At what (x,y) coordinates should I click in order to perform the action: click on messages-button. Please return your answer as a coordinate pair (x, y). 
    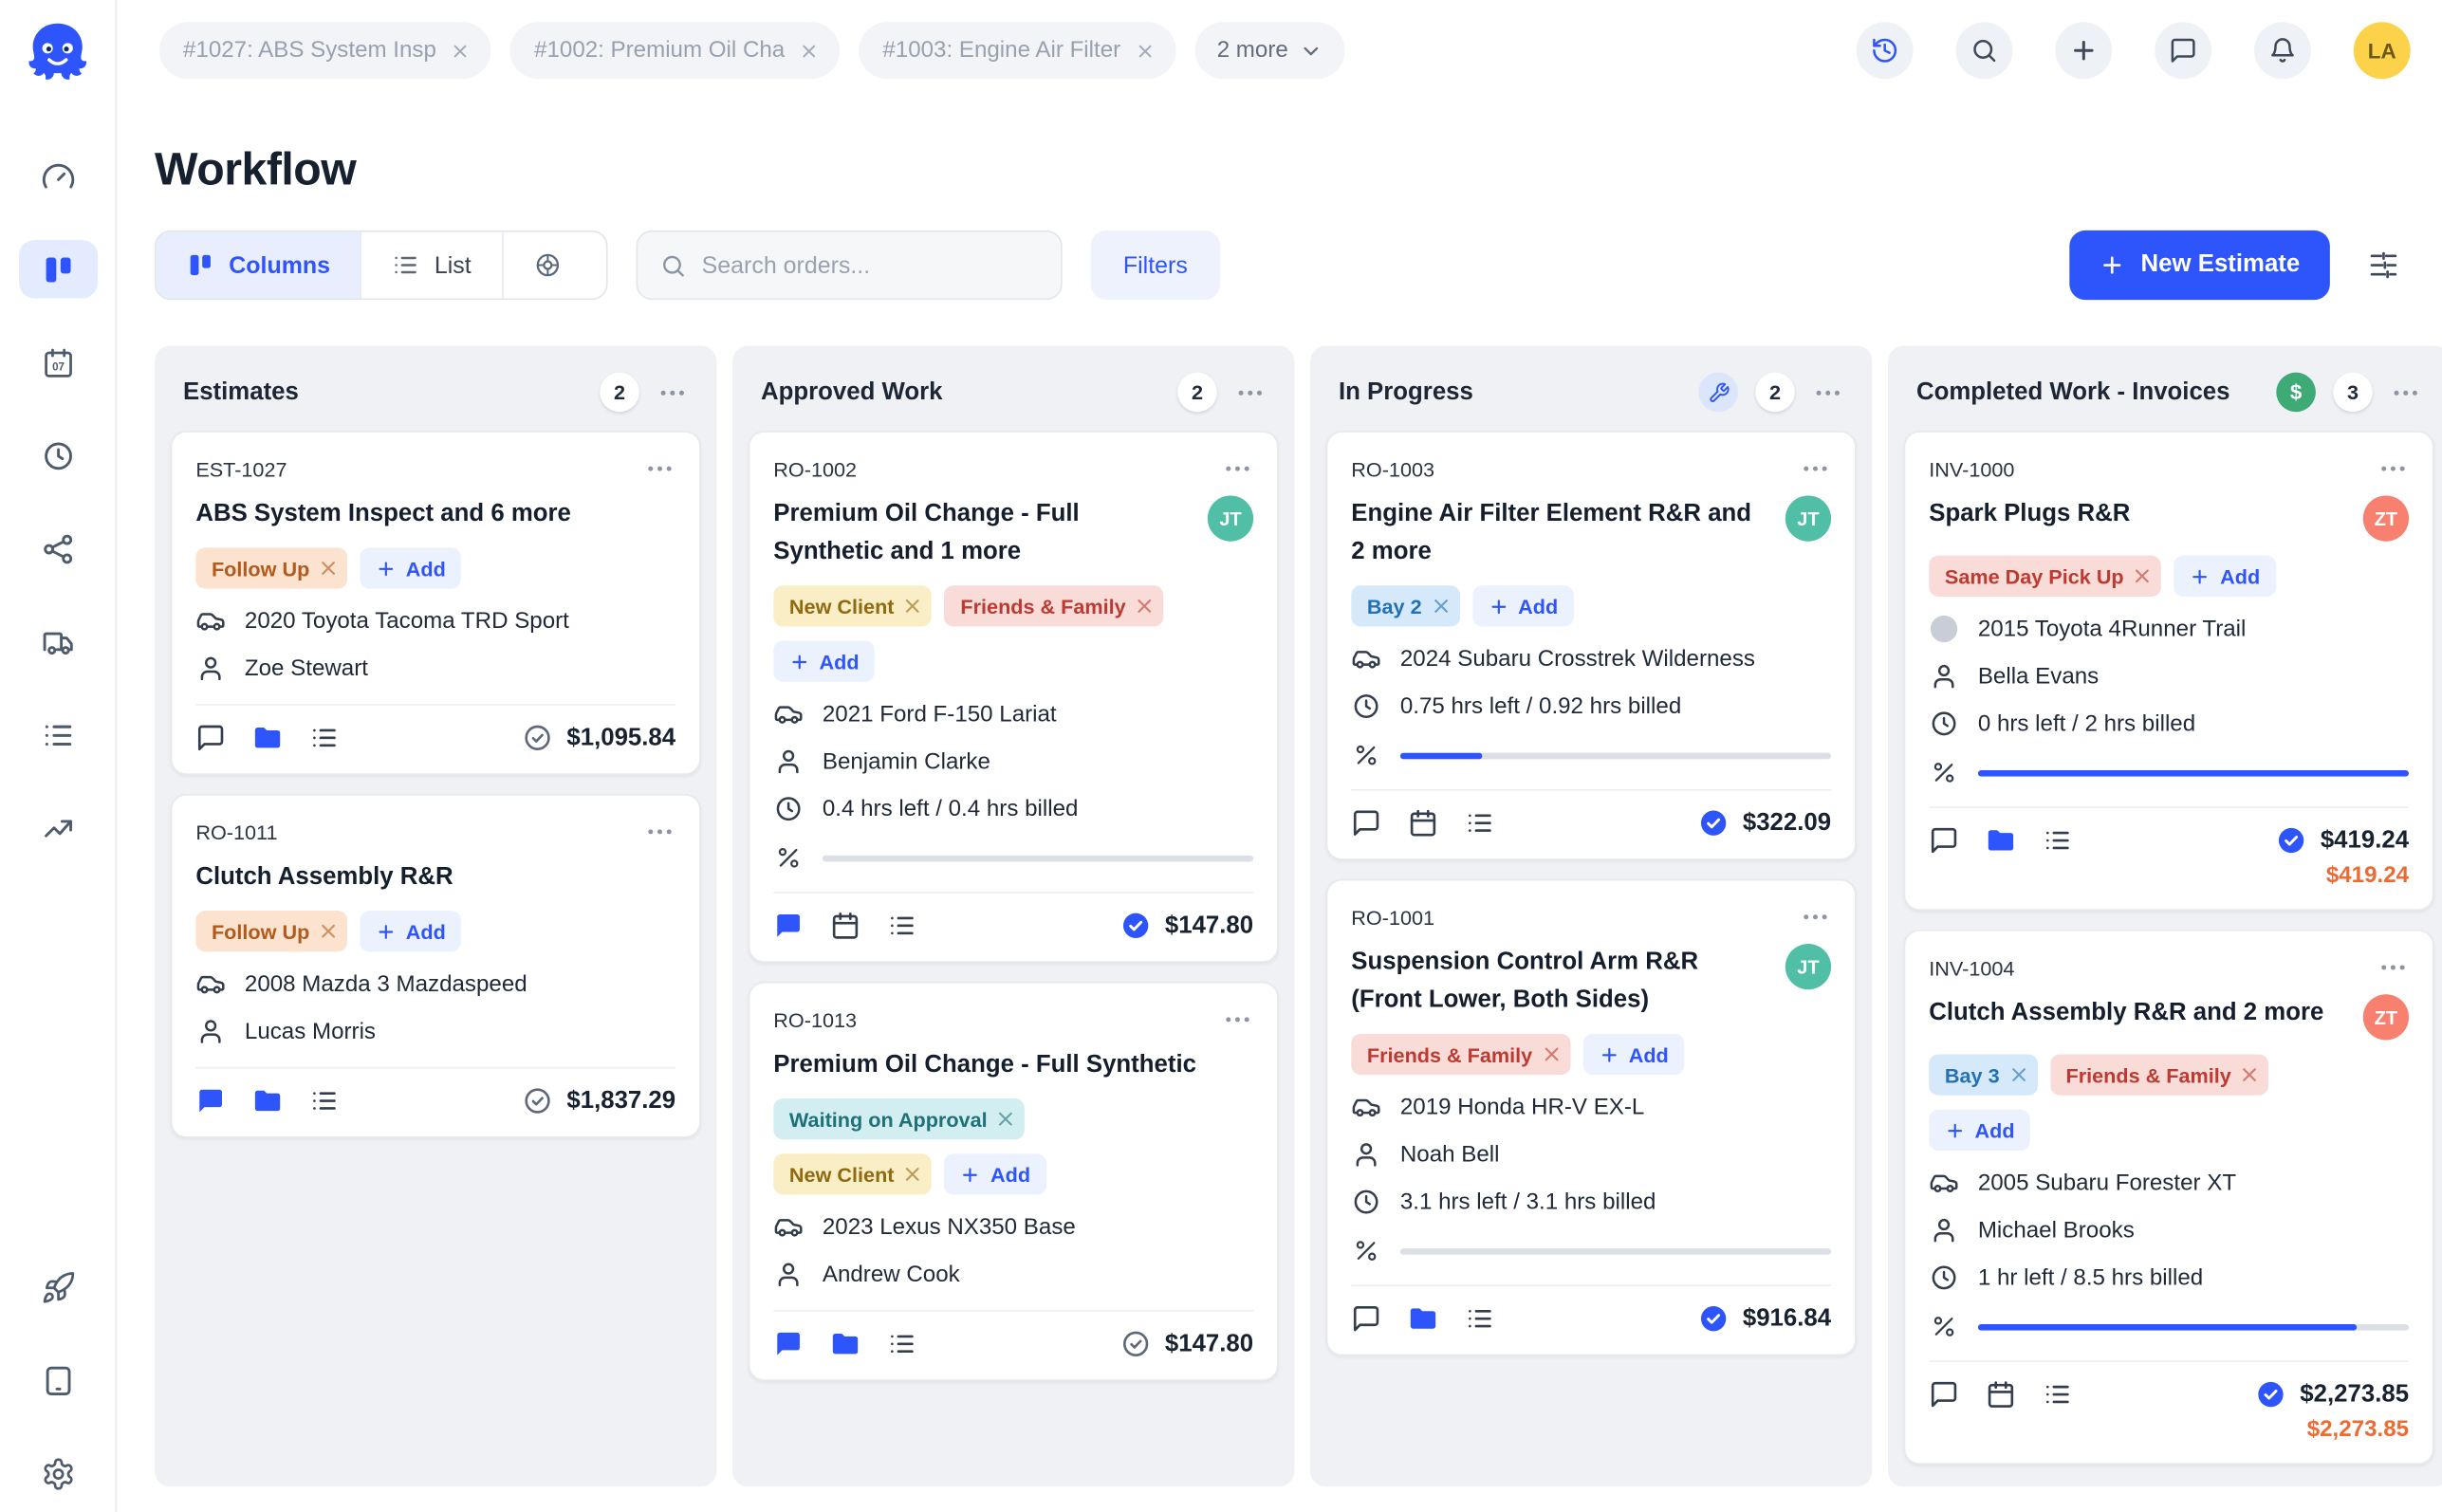
    Looking at the image, I should click on (2183, 51).